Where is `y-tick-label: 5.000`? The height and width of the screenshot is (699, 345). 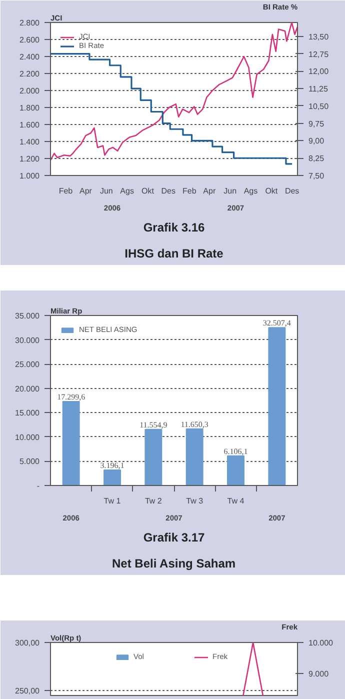
y-tick-label: 5.000 is located at coordinates (29, 461).